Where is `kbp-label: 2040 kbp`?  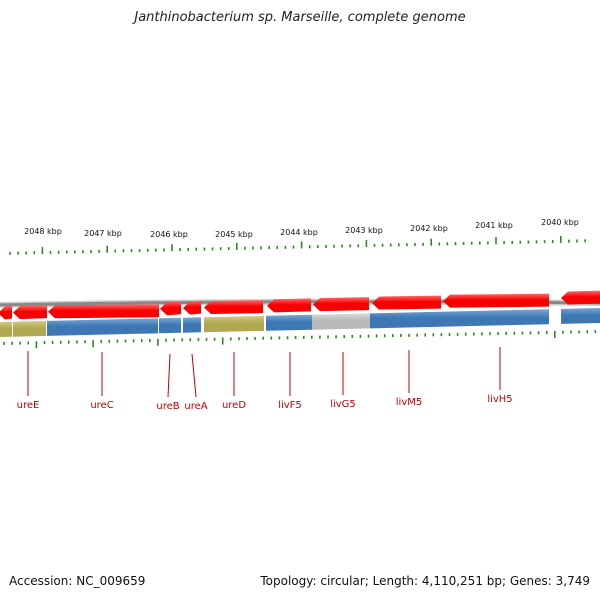
kbp-label: 2040 kbp is located at coordinates (560, 222).